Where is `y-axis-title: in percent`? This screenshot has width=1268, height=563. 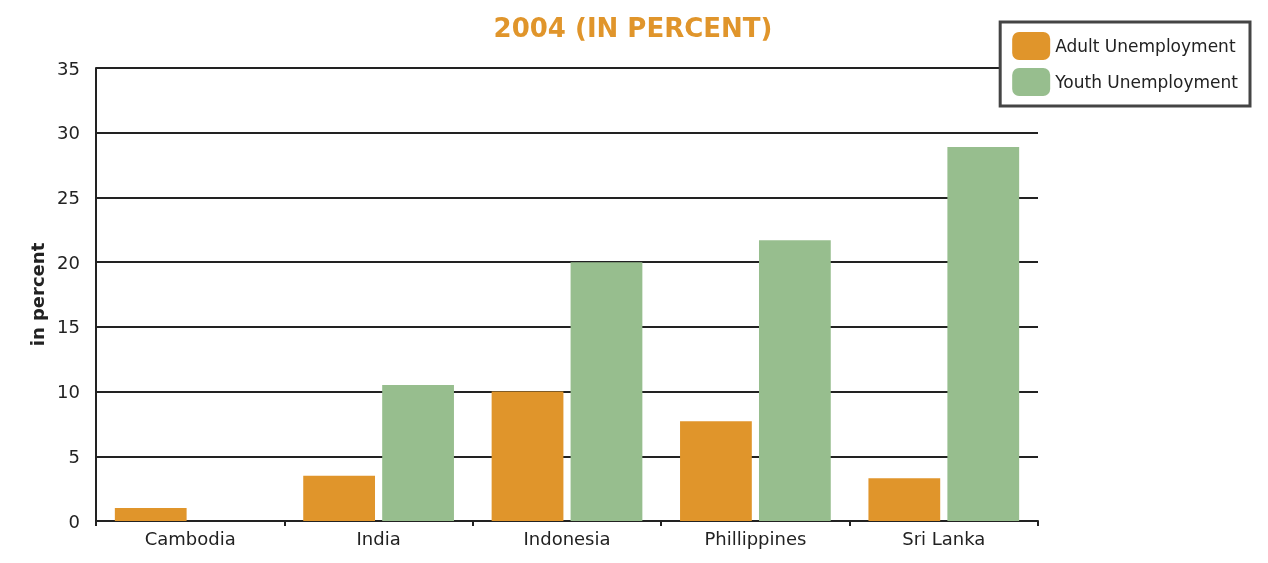 y-axis-title: in percent is located at coordinates (37, 294).